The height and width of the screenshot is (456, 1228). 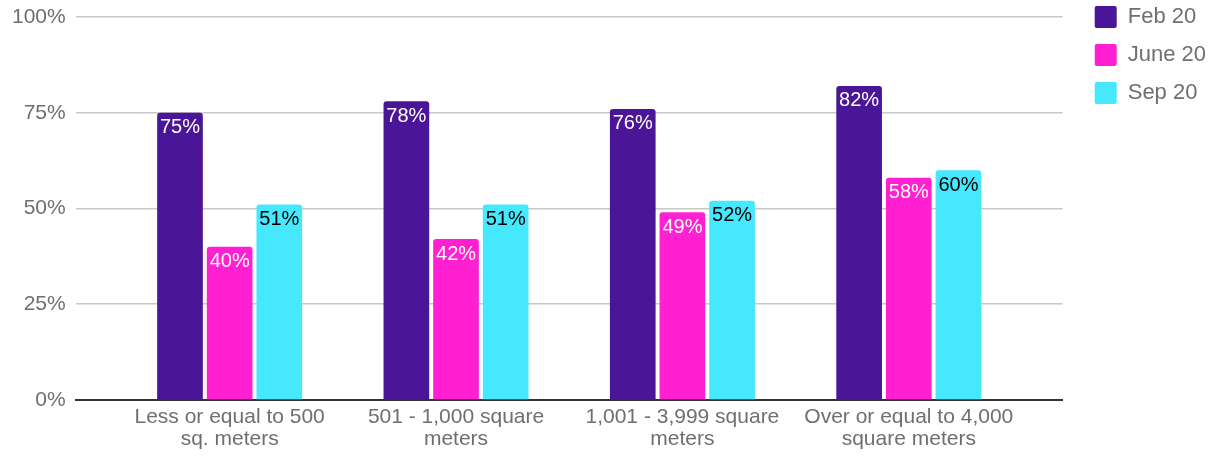 What do you see at coordinates (1162, 92) in the screenshot?
I see `legend-label: Sep 20` at bounding box center [1162, 92].